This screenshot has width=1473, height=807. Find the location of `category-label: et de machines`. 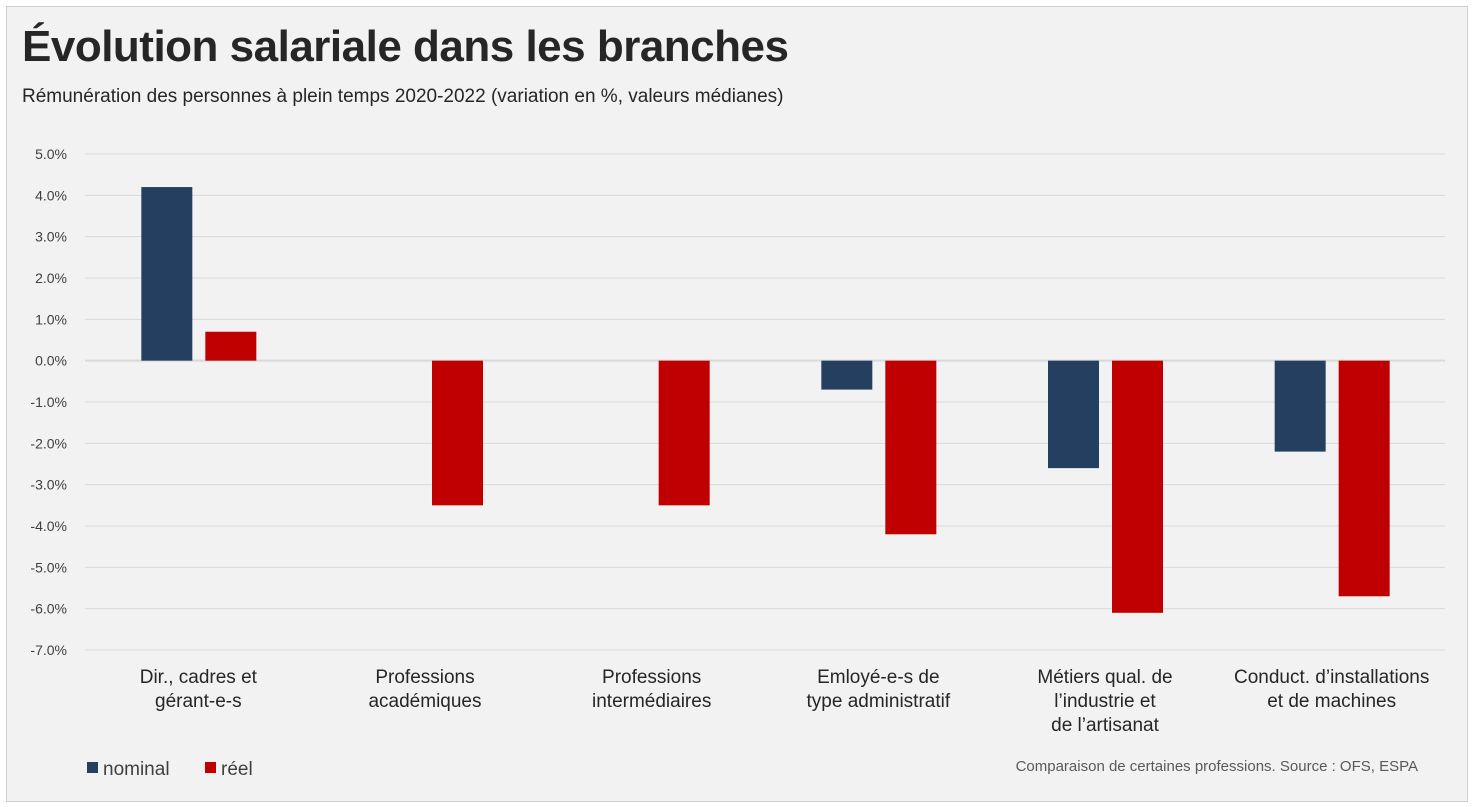

category-label: et de machines is located at coordinates (1331, 701).